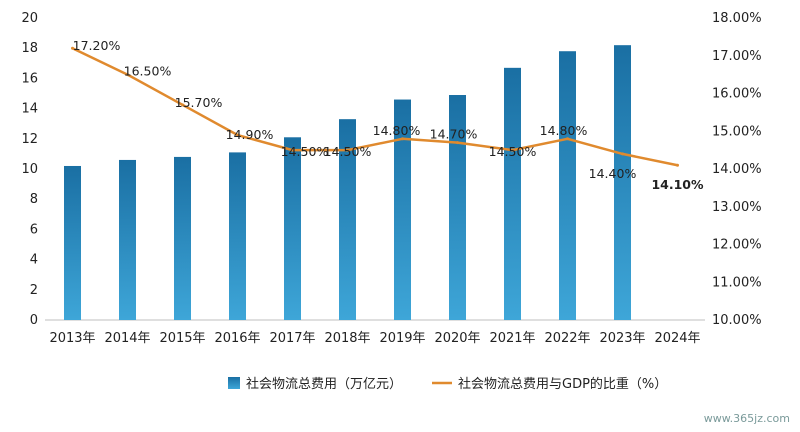 This screenshot has width=800, height=432. Describe the element at coordinates (737, 282) in the screenshot. I see `right-tick-label: 11.00%` at that location.